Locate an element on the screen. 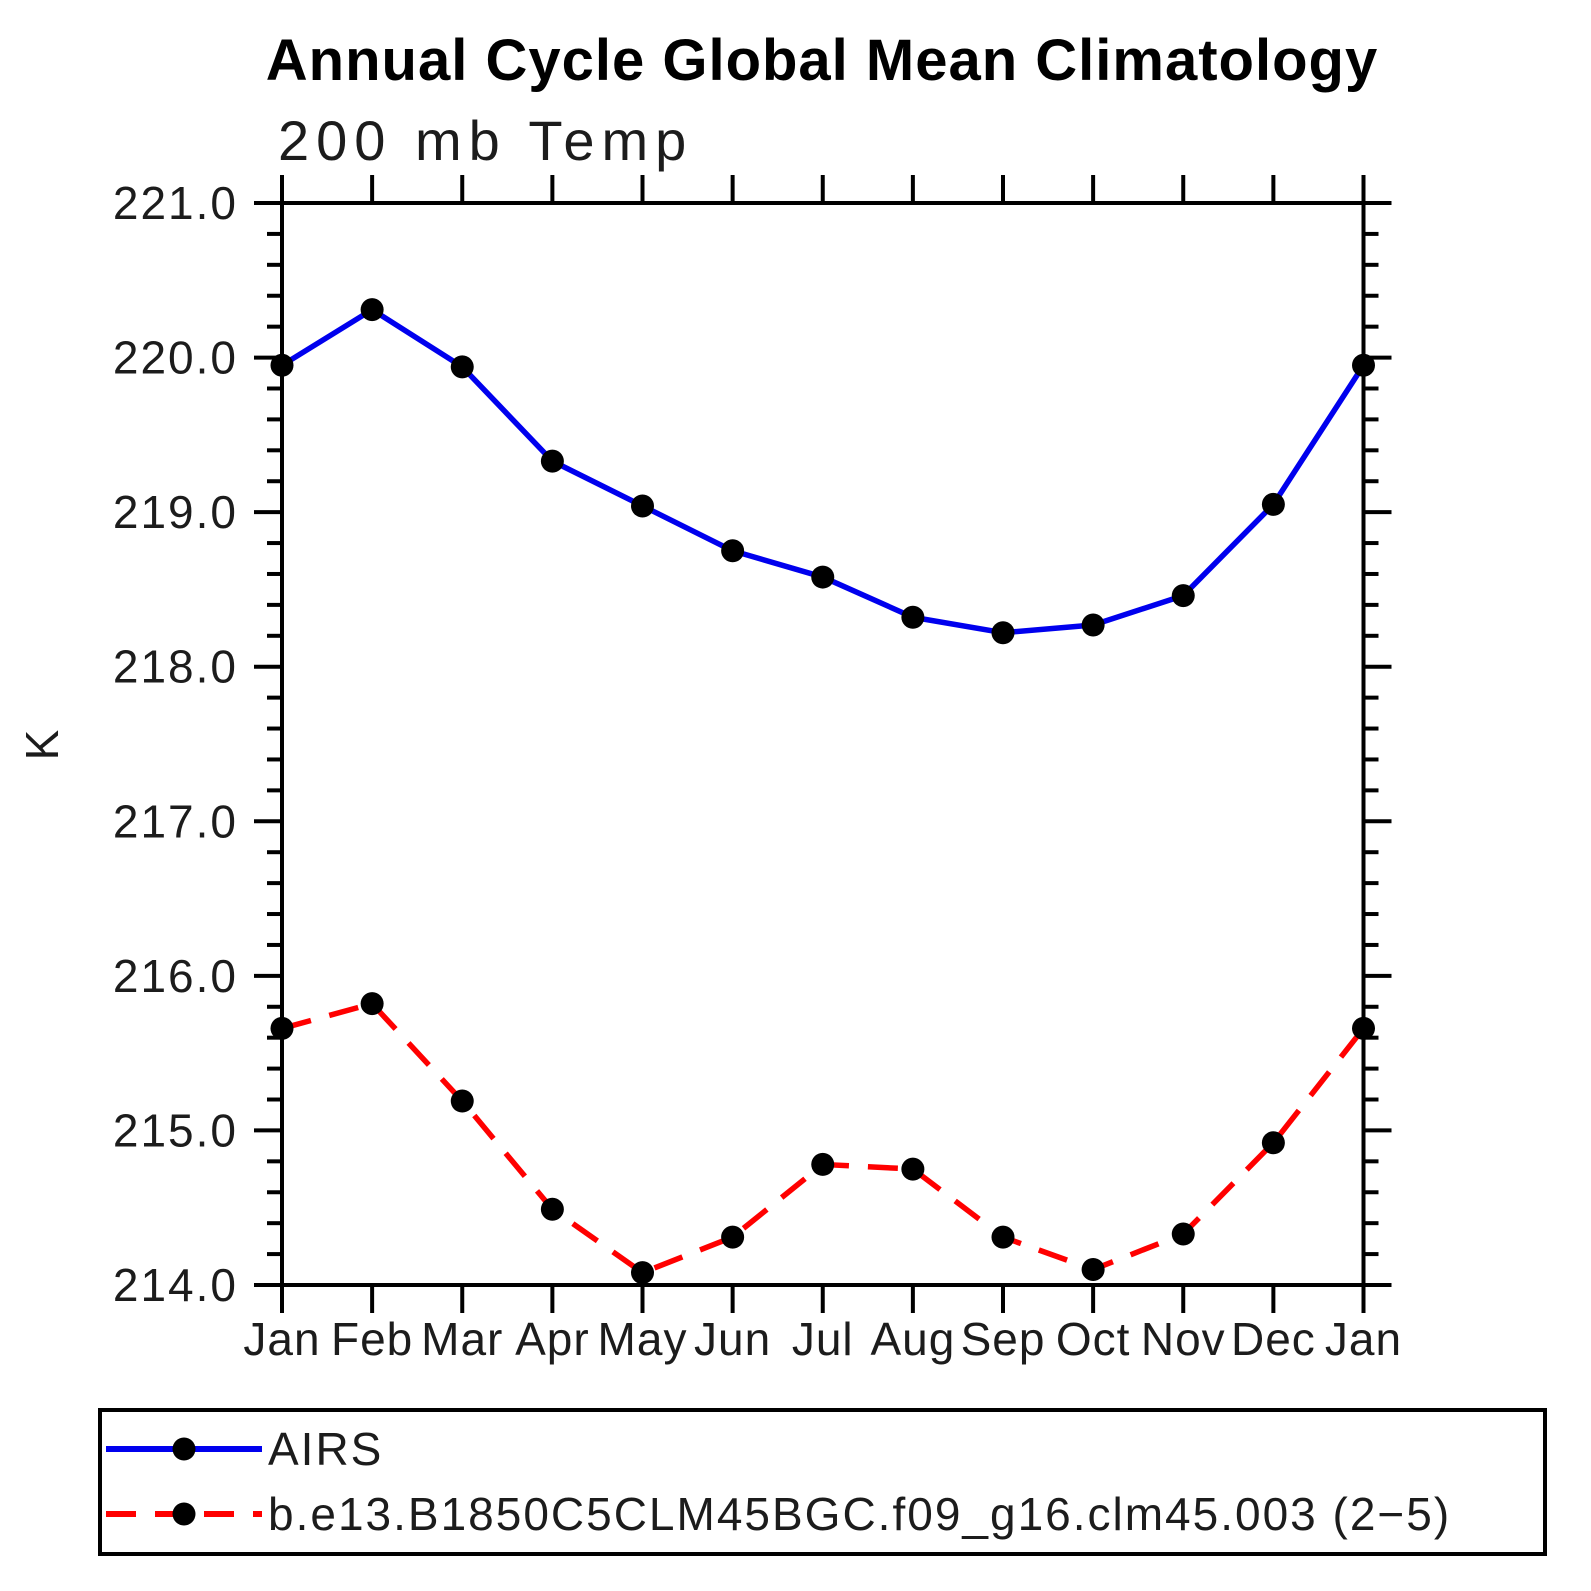 Image resolution: width=1591 pixels, height=1591 pixels. x-tick-label: Mar is located at coordinates (462, 1339).